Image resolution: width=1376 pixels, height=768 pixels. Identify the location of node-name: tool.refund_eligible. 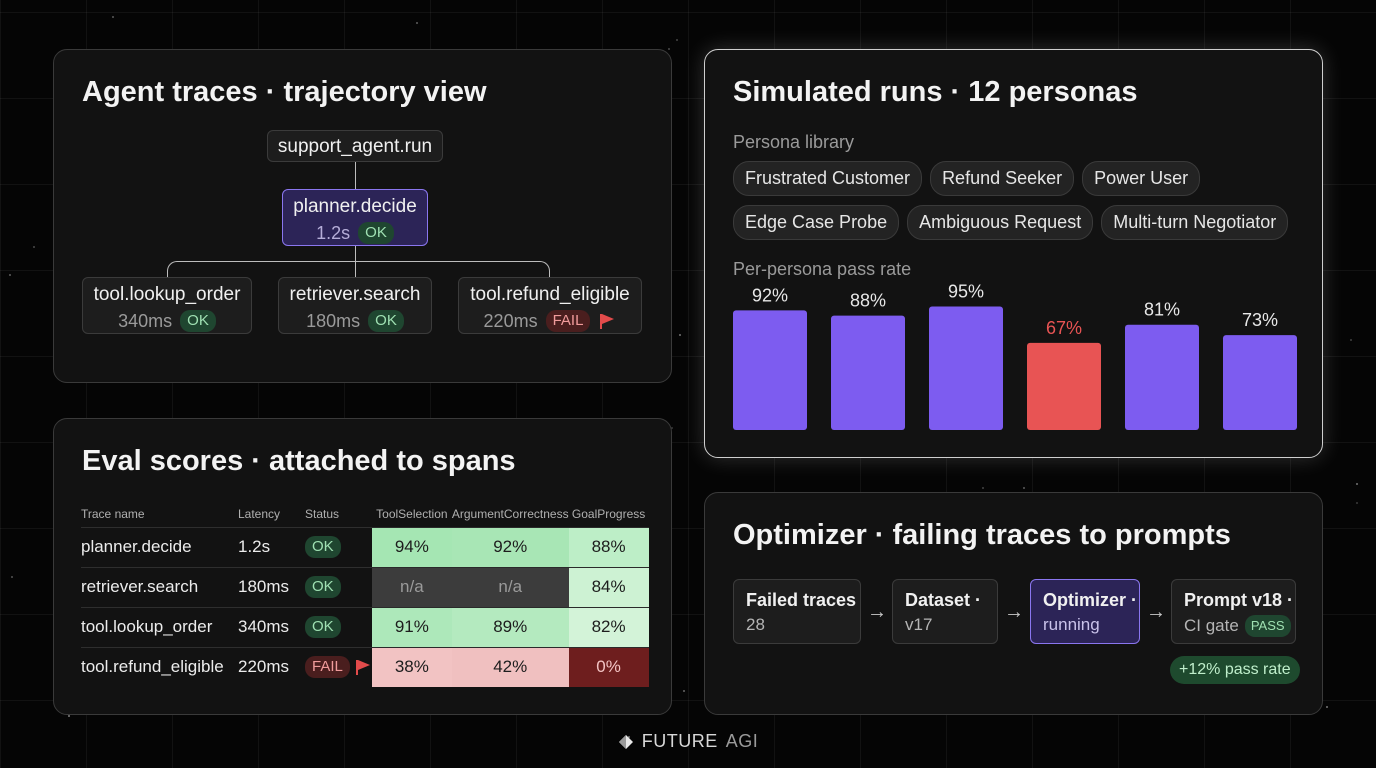
(550, 294).